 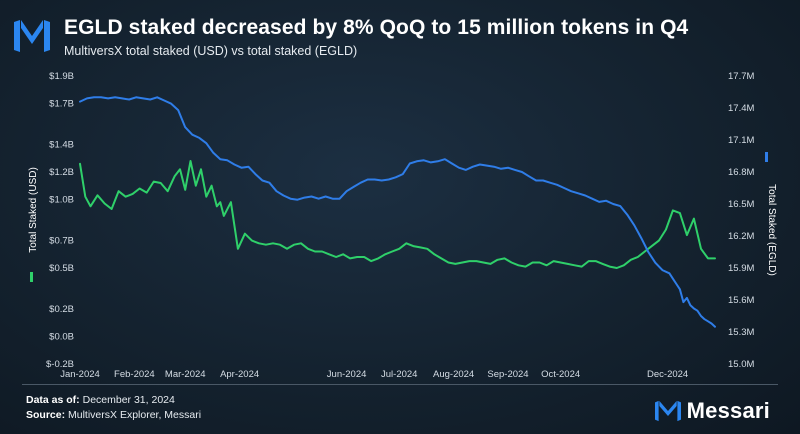 What do you see at coordinates (61, 241) in the screenshot?
I see `y-left-tick-label: $0.7B` at bounding box center [61, 241].